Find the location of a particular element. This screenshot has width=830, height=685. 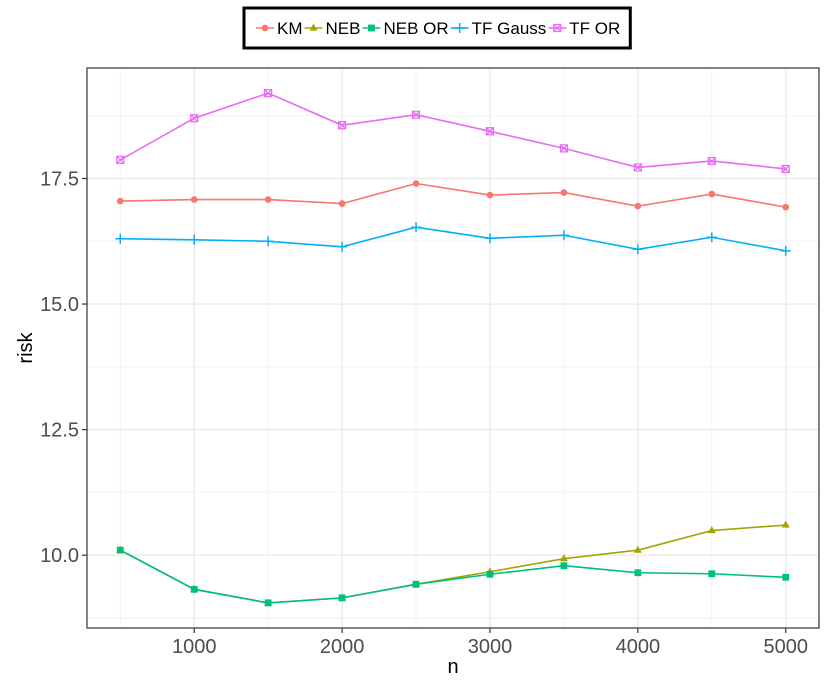

legend-item-tf-or: TF OR is located at coordinates (584, 28).